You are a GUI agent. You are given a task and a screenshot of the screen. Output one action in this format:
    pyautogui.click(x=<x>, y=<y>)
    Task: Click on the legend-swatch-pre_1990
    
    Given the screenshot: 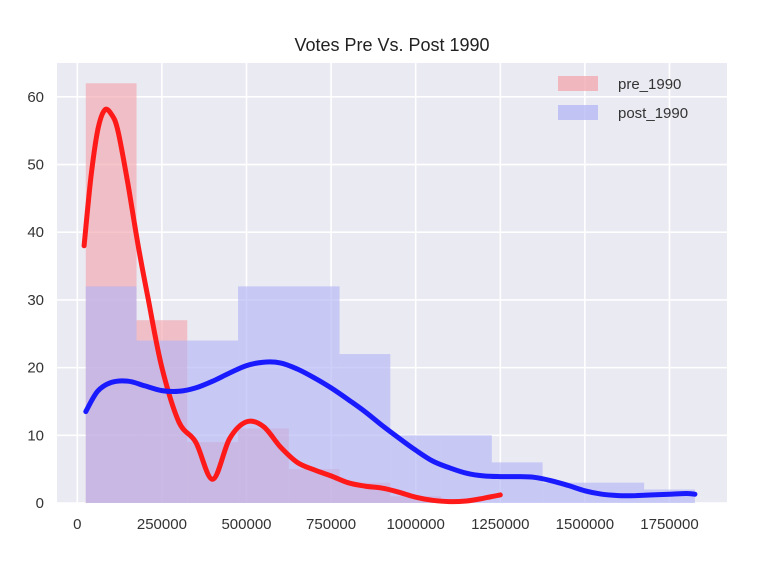 What is the action you would take?
    pyautogui.click(x=578, y=83)
    